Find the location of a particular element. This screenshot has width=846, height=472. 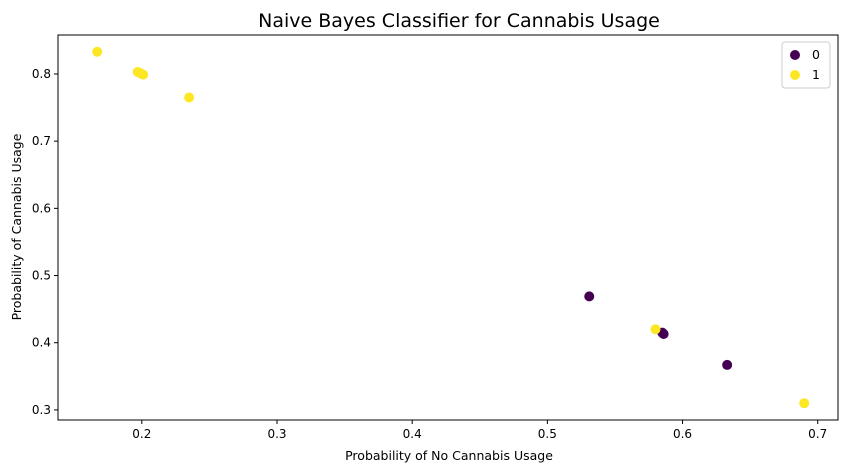

y-tick-label: 0.4 is located at coordinates (41, 343).